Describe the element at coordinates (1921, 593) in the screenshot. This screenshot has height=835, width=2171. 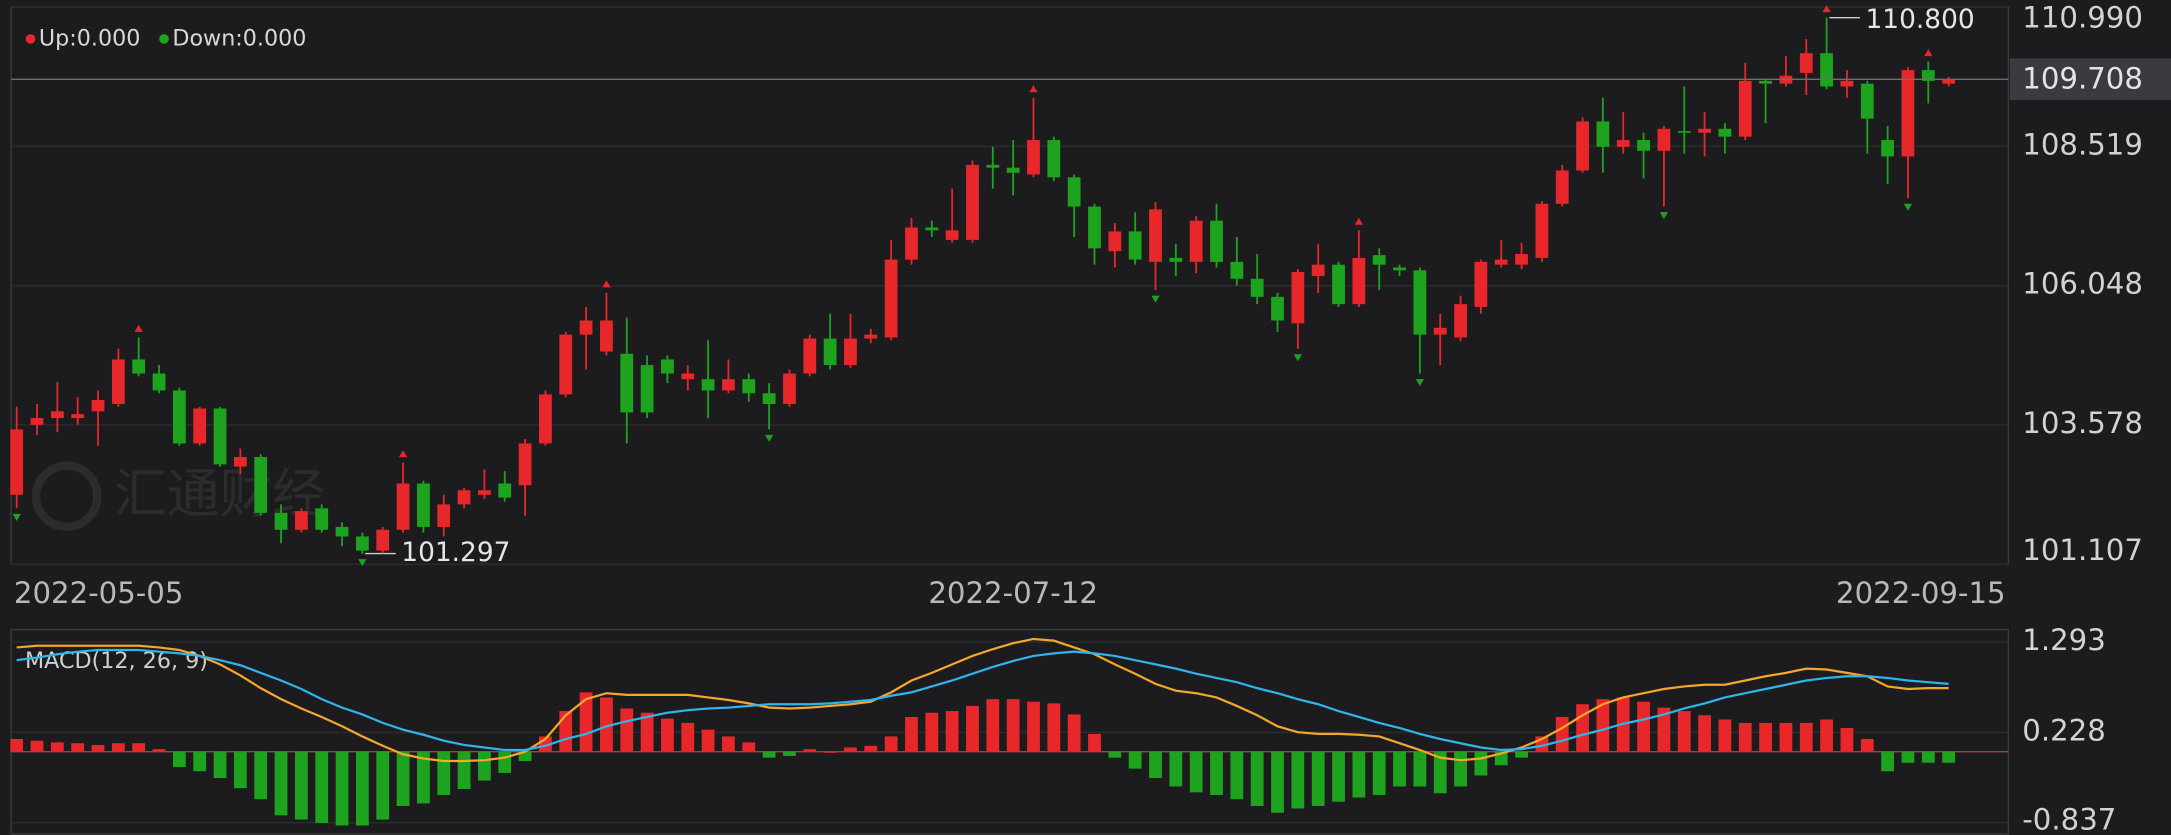
I see `x-tick-label: 2022-09-15` at that location.